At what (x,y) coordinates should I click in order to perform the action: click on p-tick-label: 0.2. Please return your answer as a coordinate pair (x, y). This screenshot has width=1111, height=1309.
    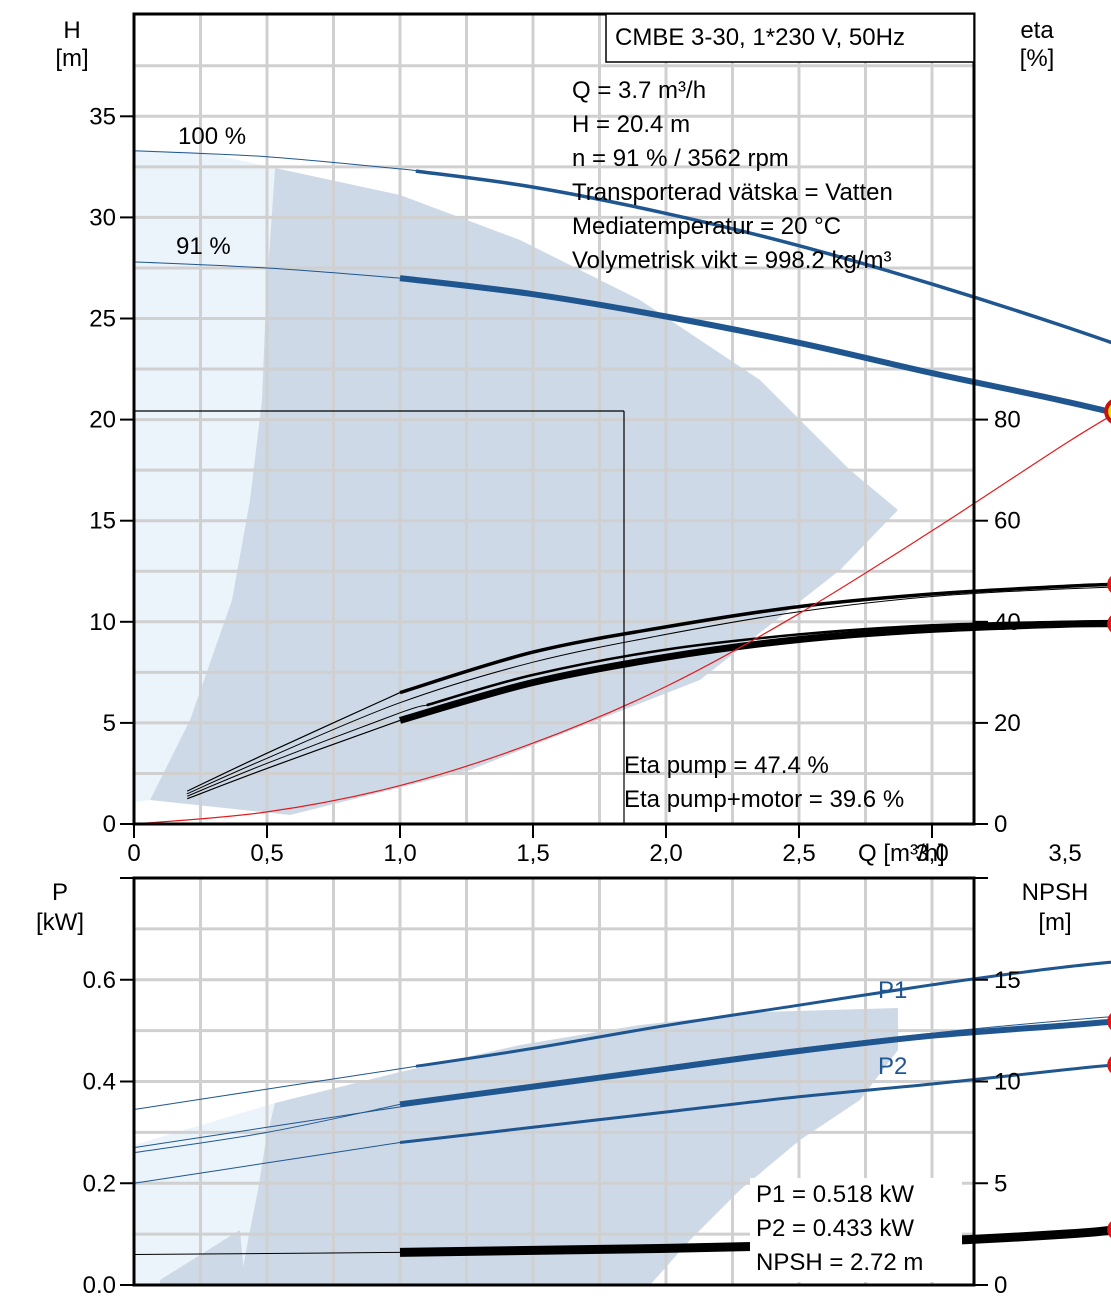
    Looking at the image, I should click on (99, 1183).